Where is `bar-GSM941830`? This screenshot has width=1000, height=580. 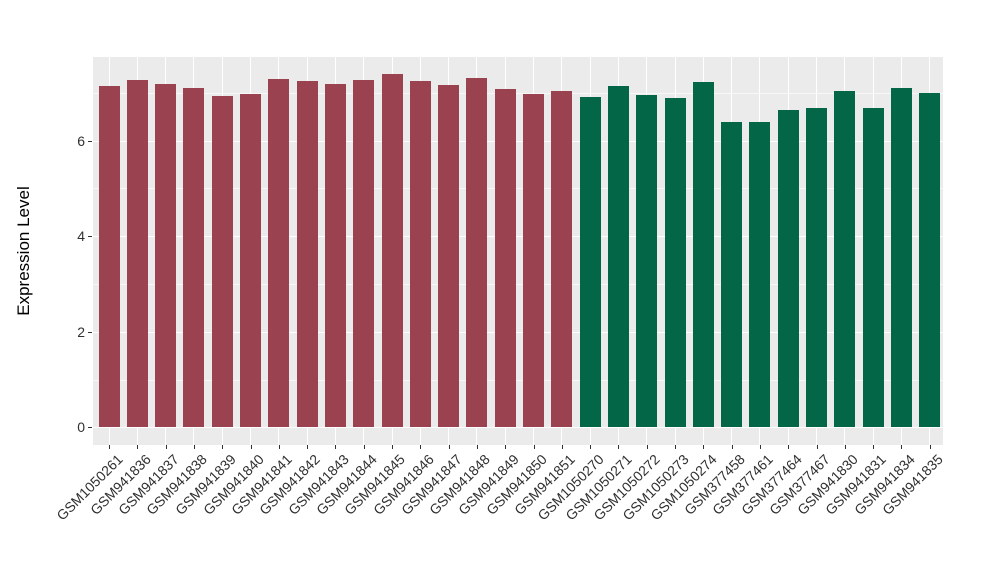 bar-GSM941830 is located at coordinates (845, 259).